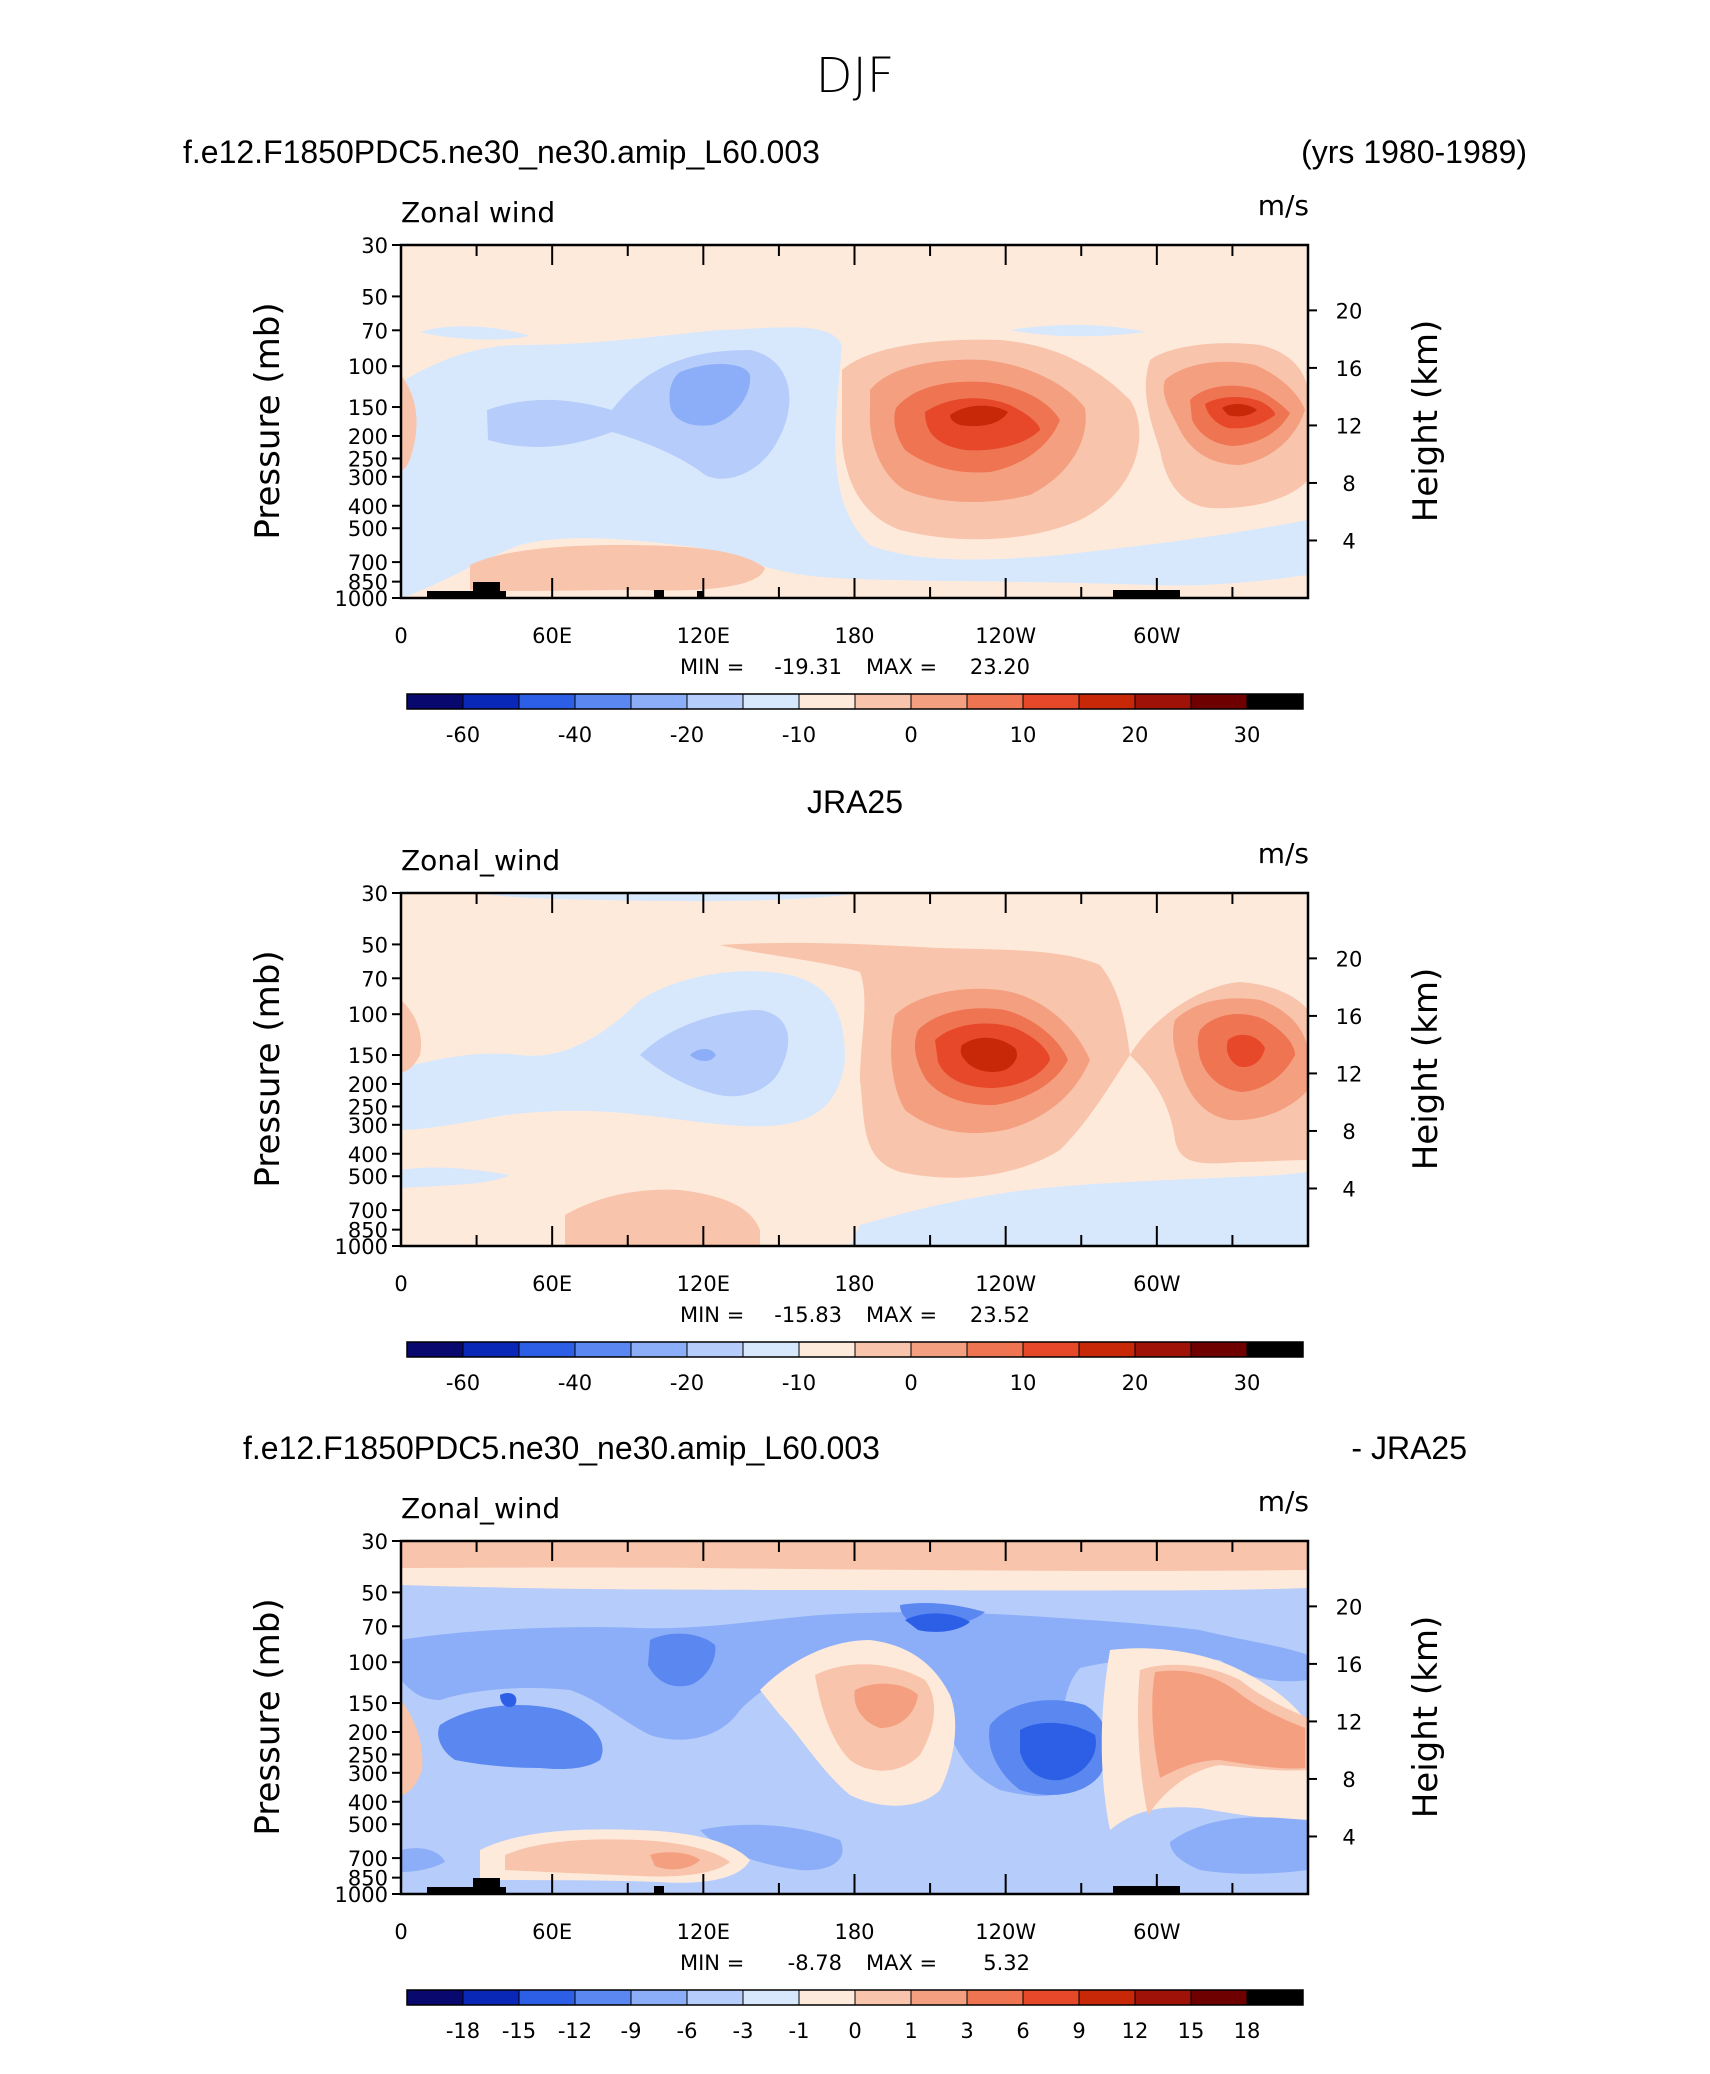  What do you see at coordinates (1058, 1751) in the screenshot?
I see `contour-neg9-lower-center` at bounding box center [1058, 1751].